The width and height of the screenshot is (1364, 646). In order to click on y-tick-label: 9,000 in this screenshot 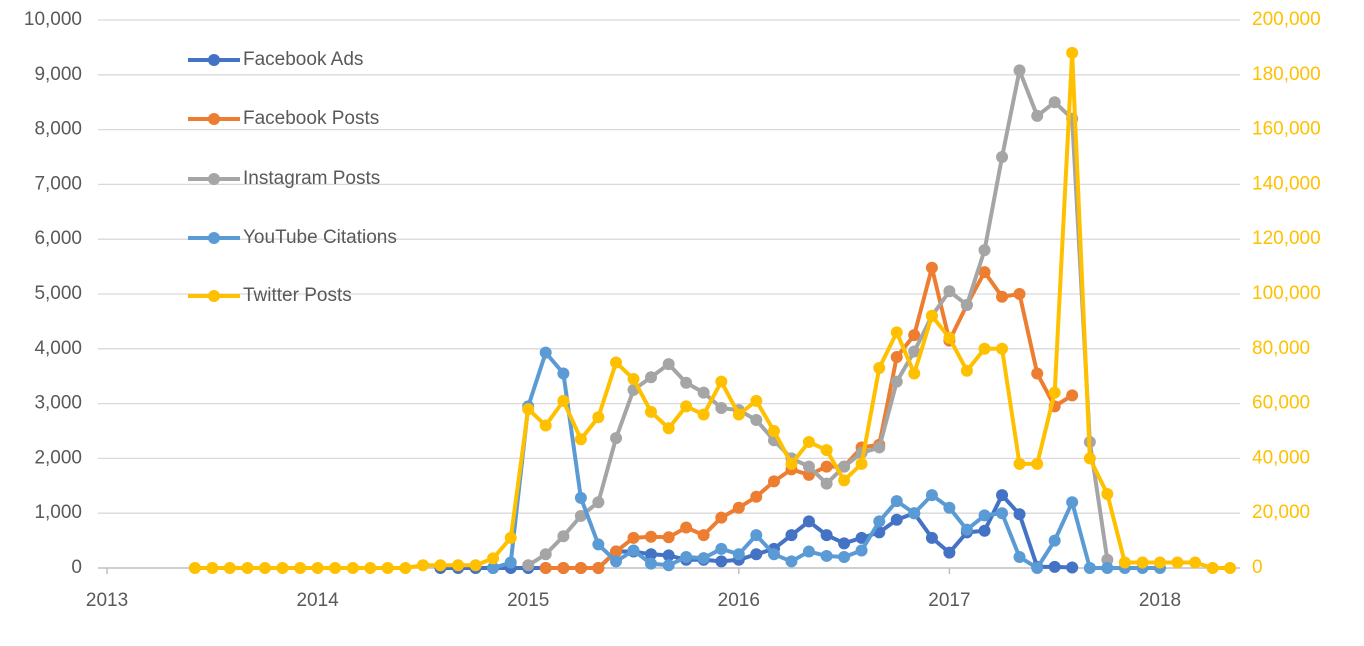, I will do `click(58, 74)`.